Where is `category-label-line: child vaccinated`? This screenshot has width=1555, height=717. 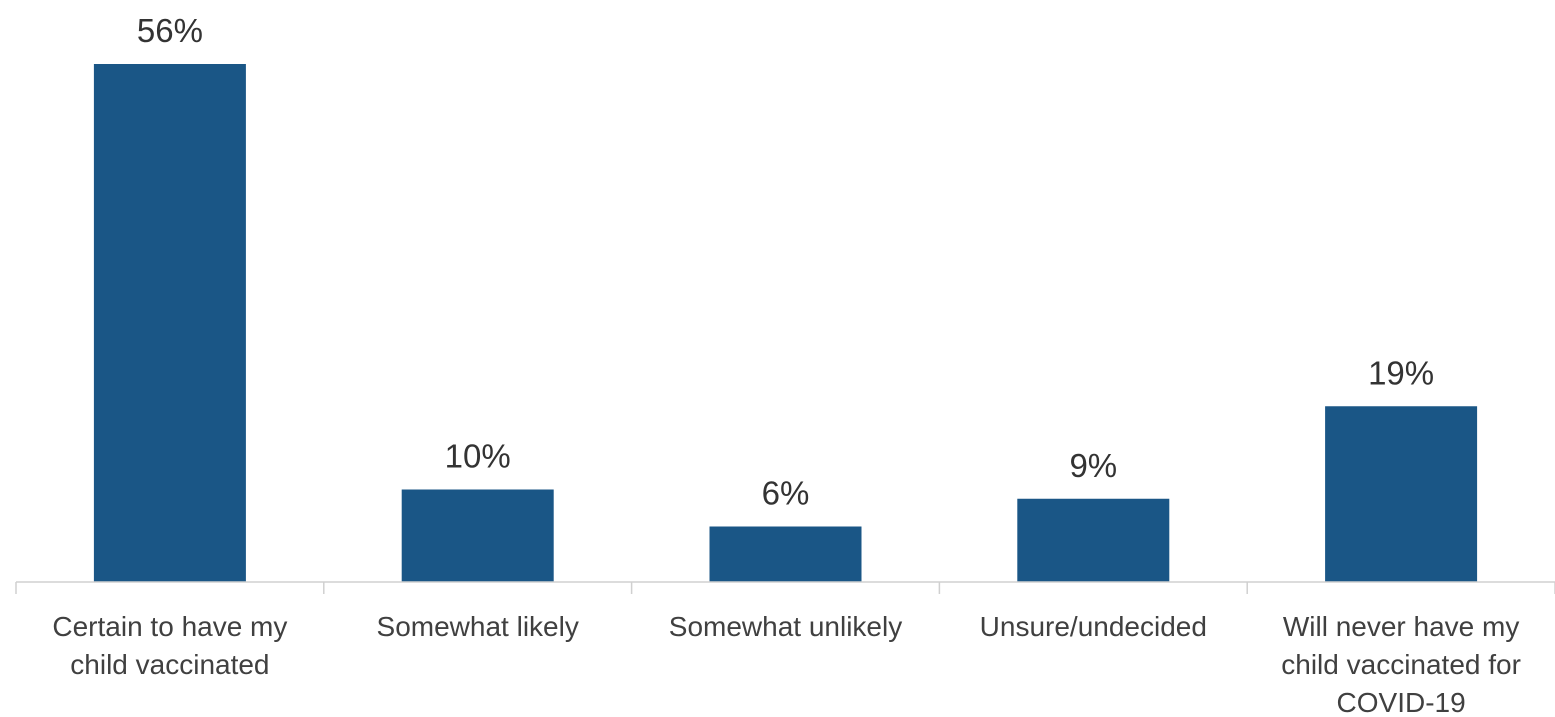 category-label-line: child vaccinated is located at coordinates (169, 664).